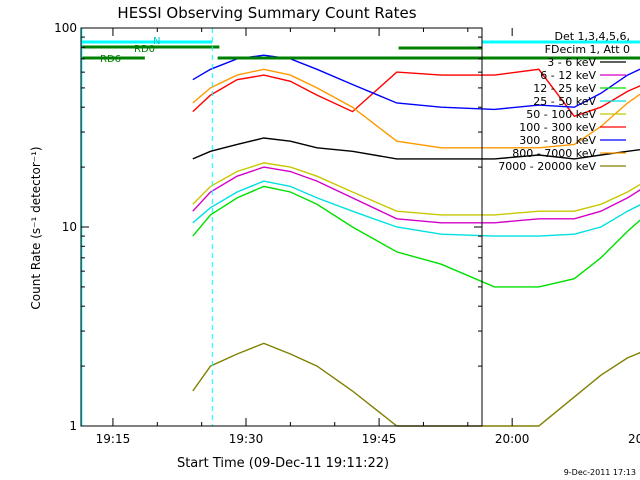 Image resolution: width=640 pixels, height=480 pixels. What do you see at coordinates (592, 36) in the screenshot?
I see `legend-header-line-1: Det 1,3,4,5,6,` at bounding box center [592, 36].